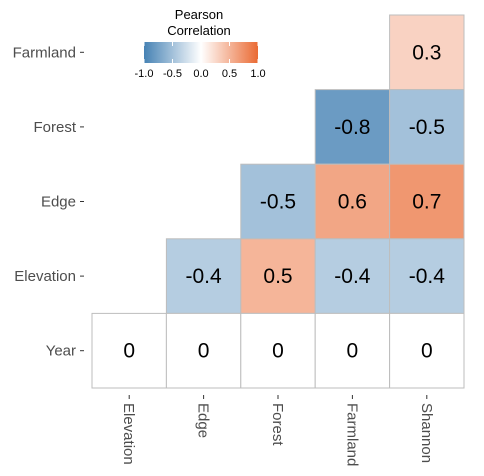  I want to click on cell-value-label: 0.5, so click(277, 276).